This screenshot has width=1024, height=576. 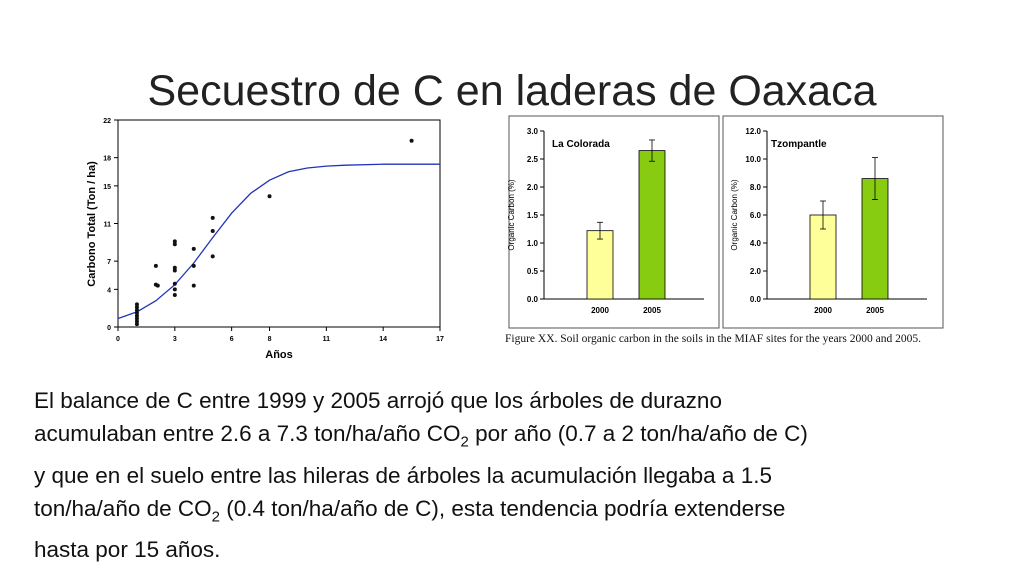 I want to click on x-axis-label: Años, so click(x=279, y=355).